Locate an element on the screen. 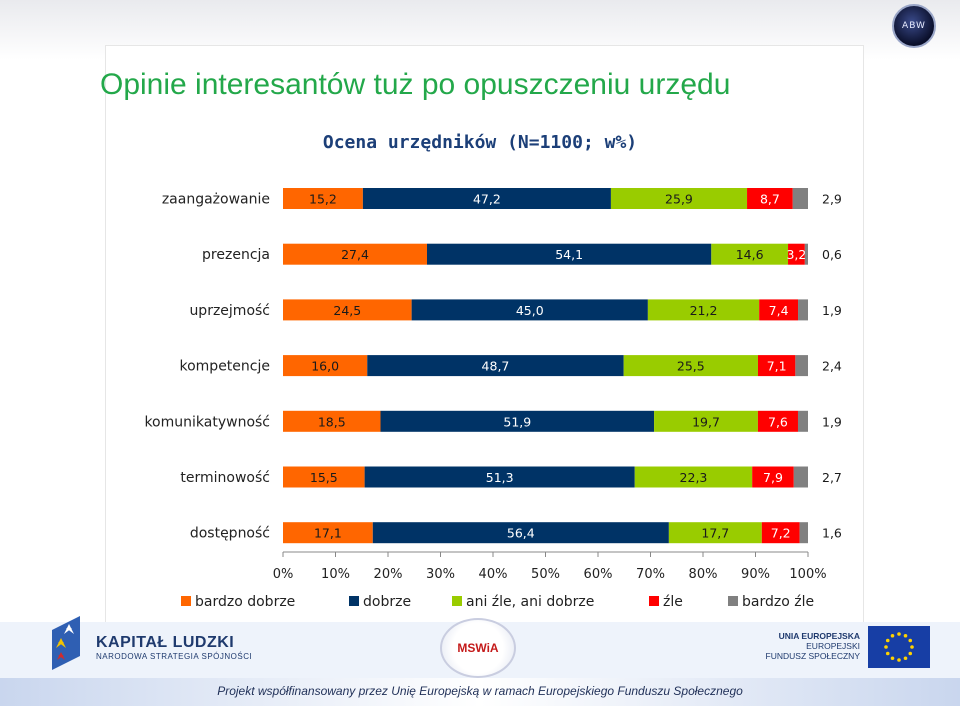 This screenshot has height=706, width=960. x-tick-label: 80% is located at coordinates (703, 574).